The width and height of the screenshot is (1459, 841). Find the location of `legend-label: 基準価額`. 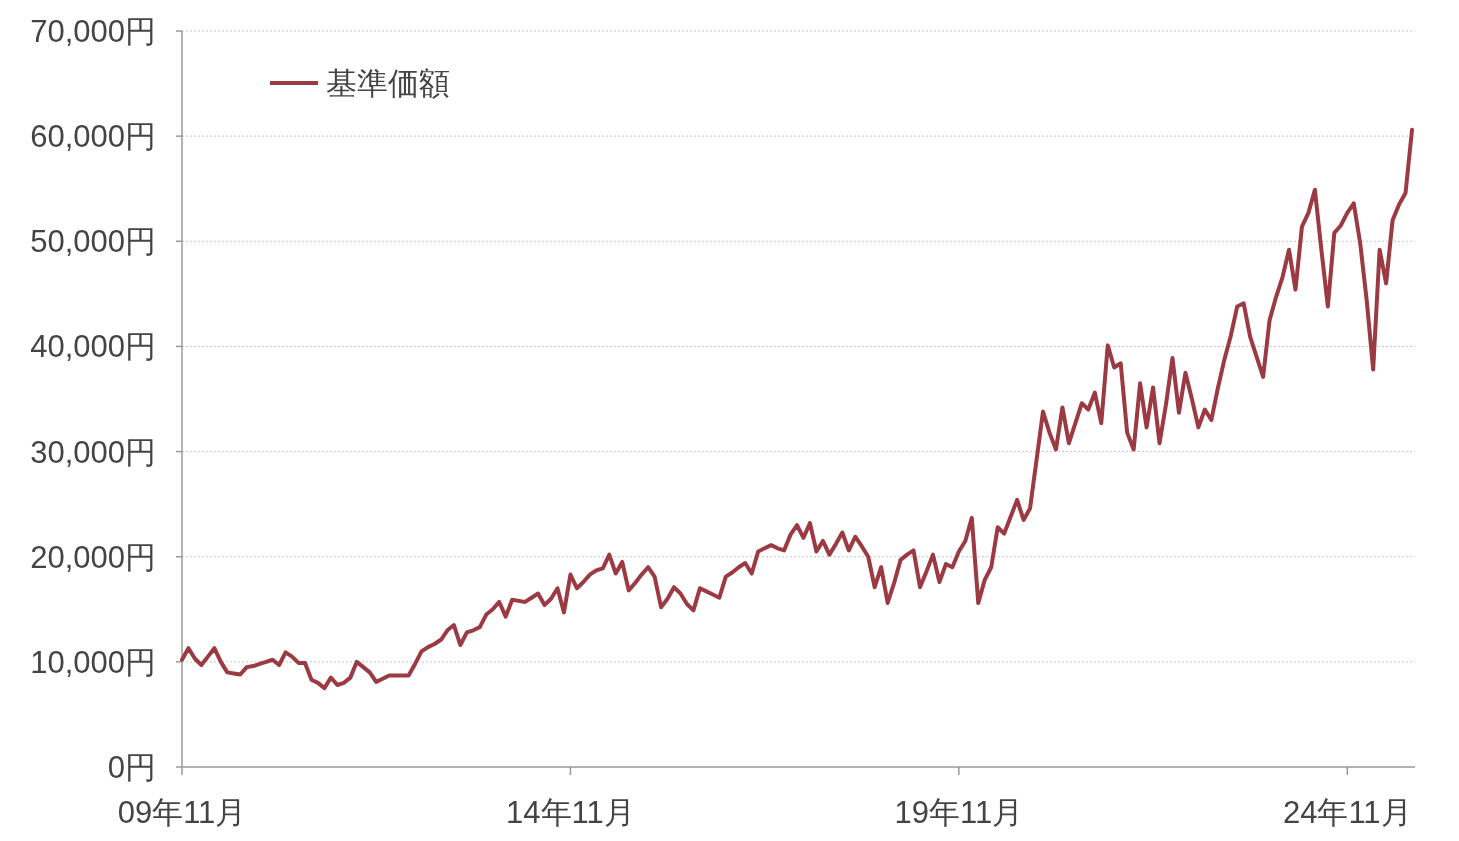

legend-label: 基準価額 is located at coordinates (388, 83).